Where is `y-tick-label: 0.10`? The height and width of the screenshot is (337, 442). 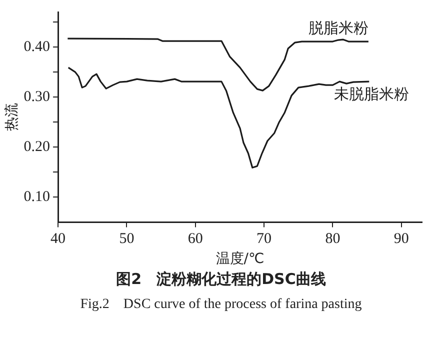
y-tick-label: 0.10 is located at coordinates (37, 197).